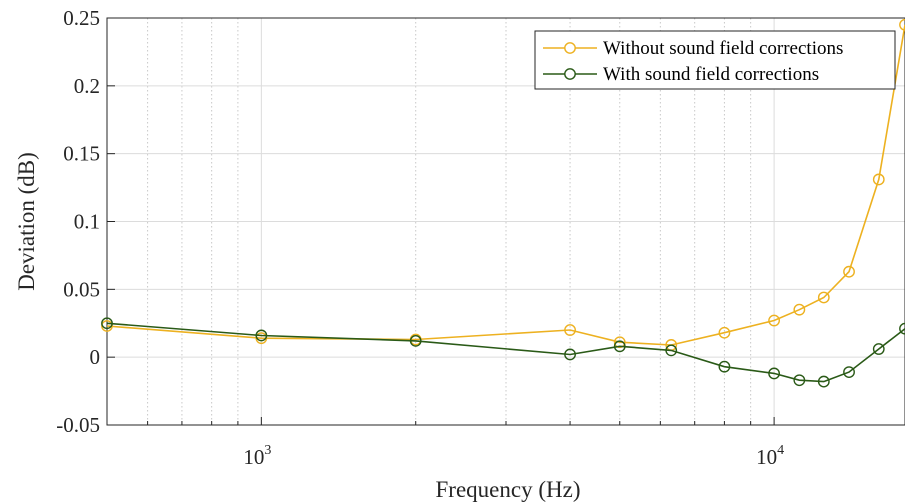  Describe the element at coordinates (723, 48) in the screenshot. I see `legend-label: Without sound field corrections` at that location.